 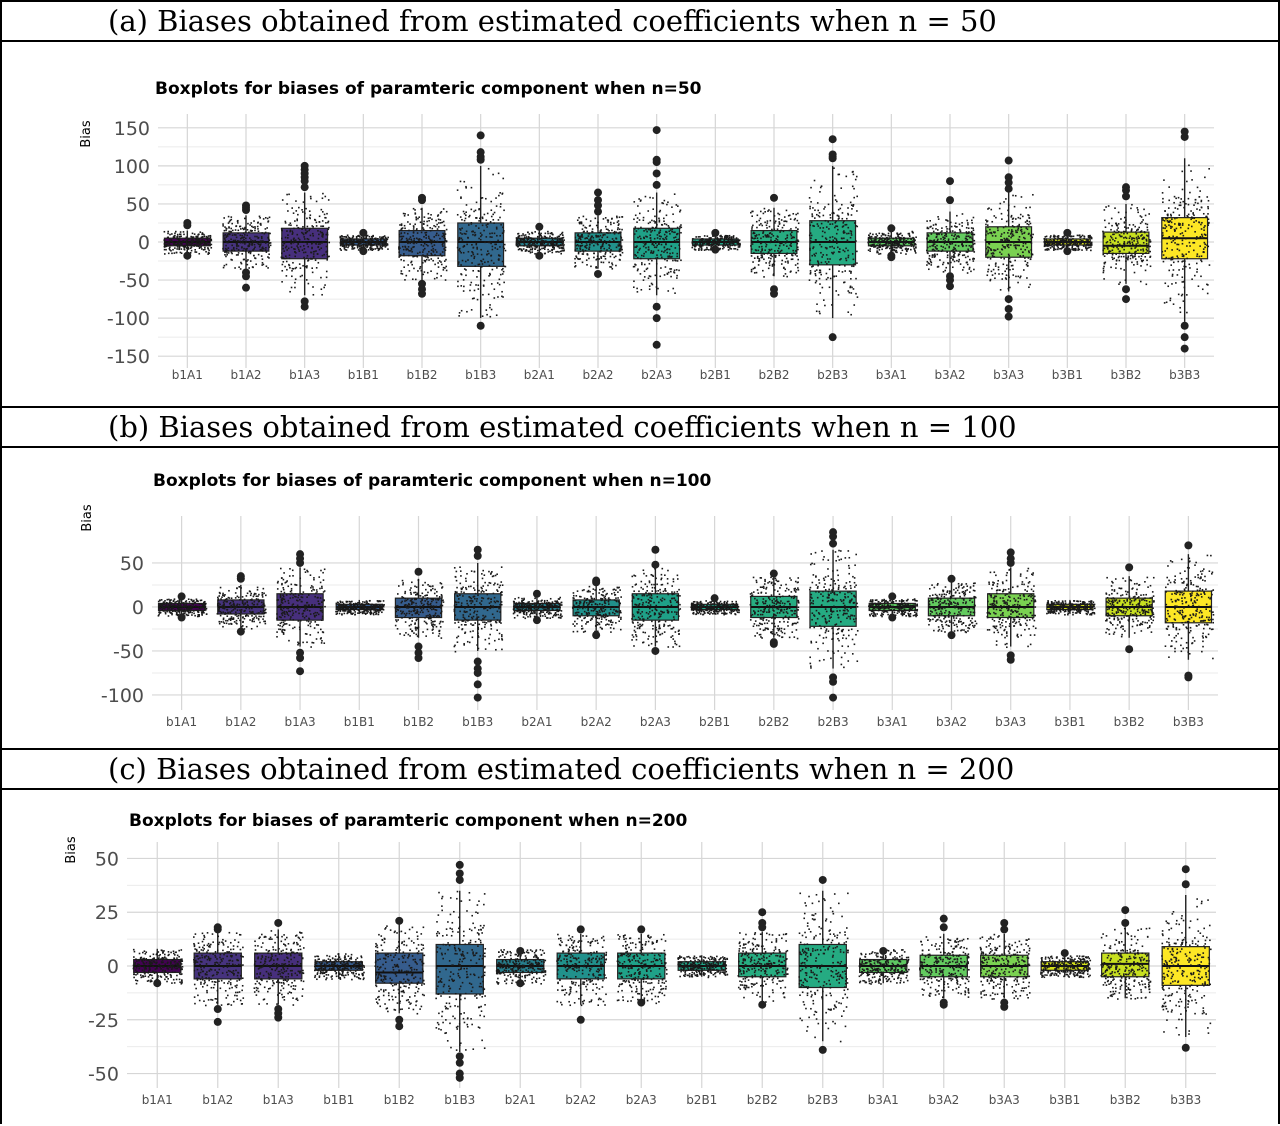 What do you see at coordinates (598, 274) in the screenshot?
I see `outlier-point` at bounding box center [598, 274].